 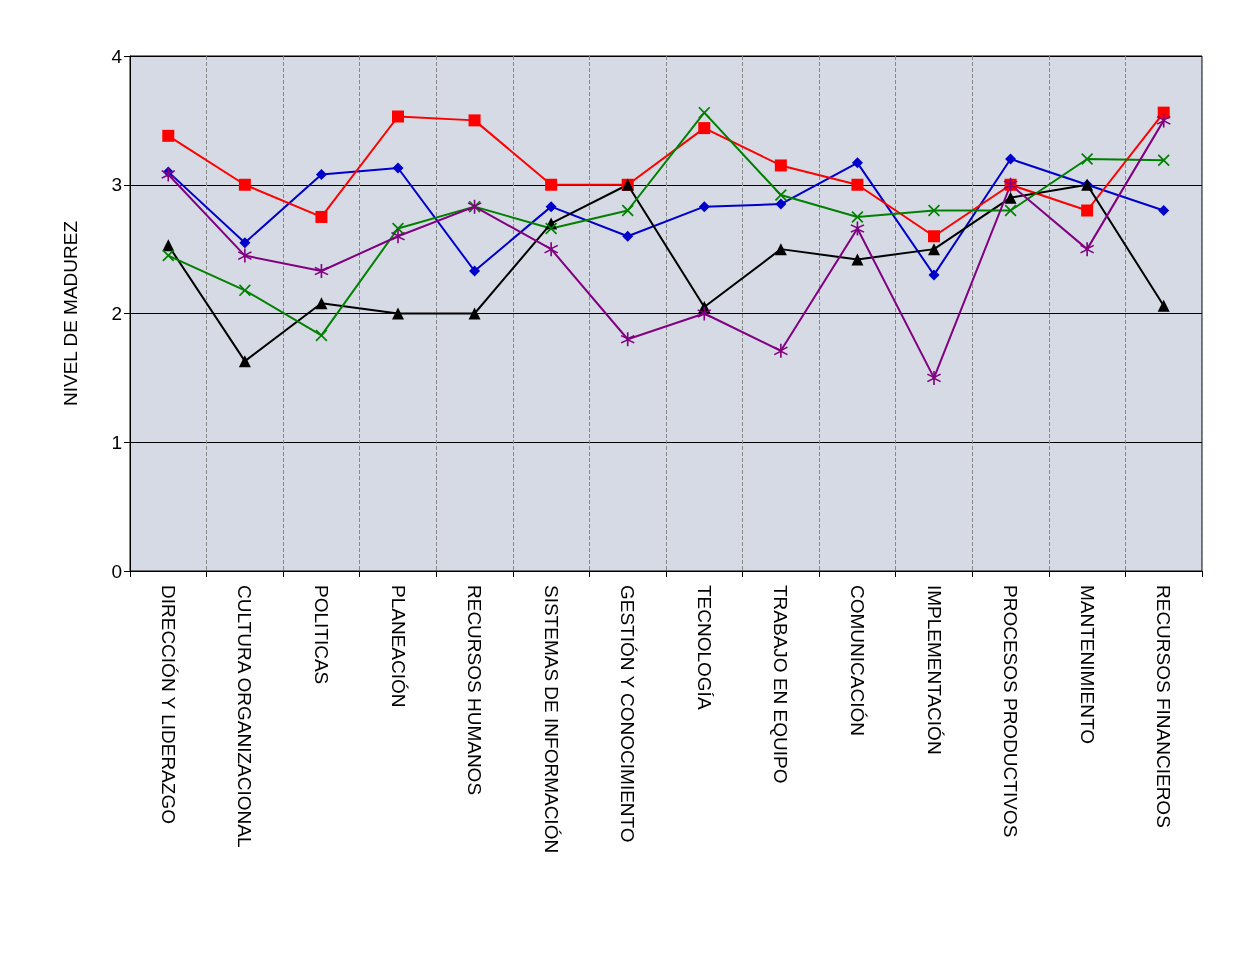 I want to click on x-tick-label: TECNOLOGÍA, so click(x=704, y=647).